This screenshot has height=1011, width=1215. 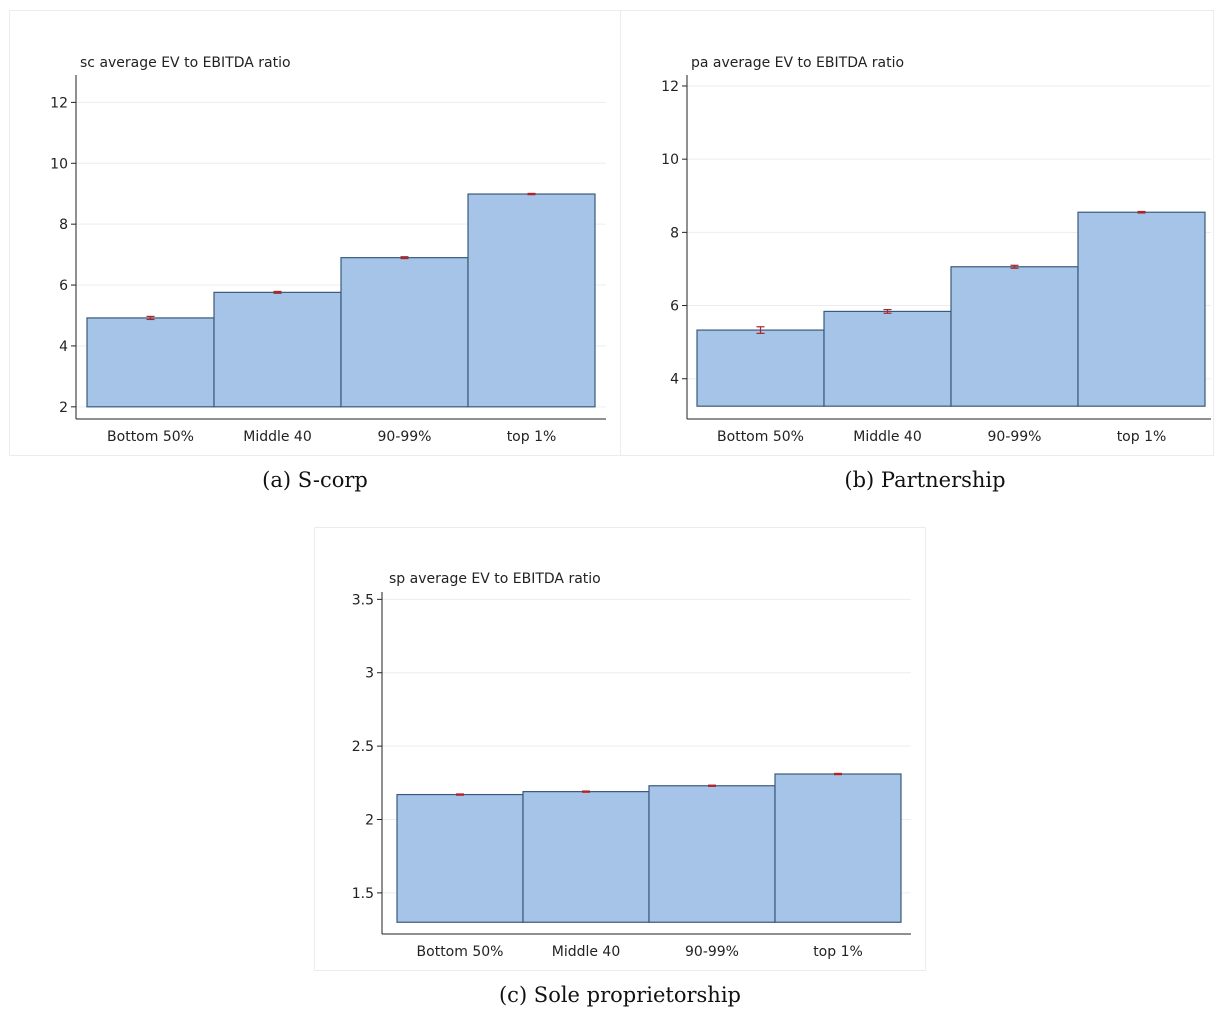 I want to click on y-tick-label: 2.5, so click(x=363, y=747).